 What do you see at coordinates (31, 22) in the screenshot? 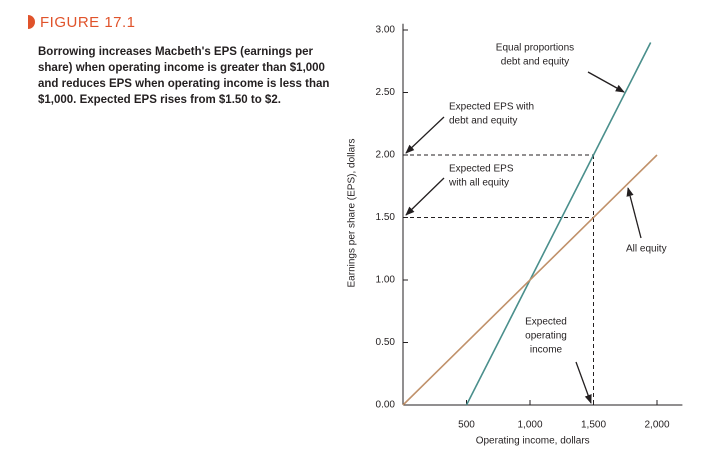
I see `figure-marker` at bounding box center [31, 22].